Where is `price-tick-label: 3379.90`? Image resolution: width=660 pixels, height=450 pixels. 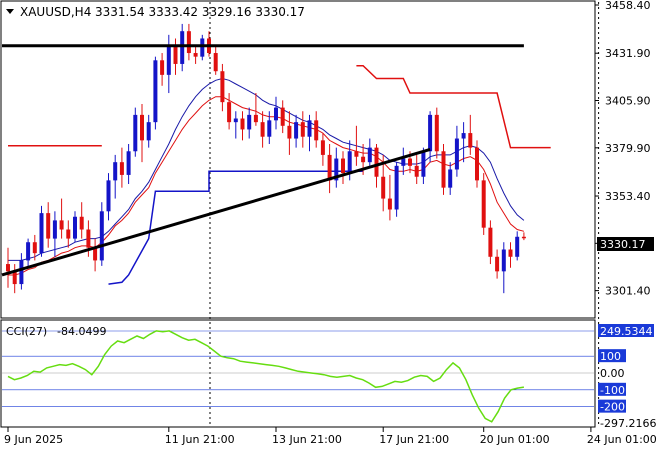 price-tick-label: 3379.90 is located at coordinates (628, 148).